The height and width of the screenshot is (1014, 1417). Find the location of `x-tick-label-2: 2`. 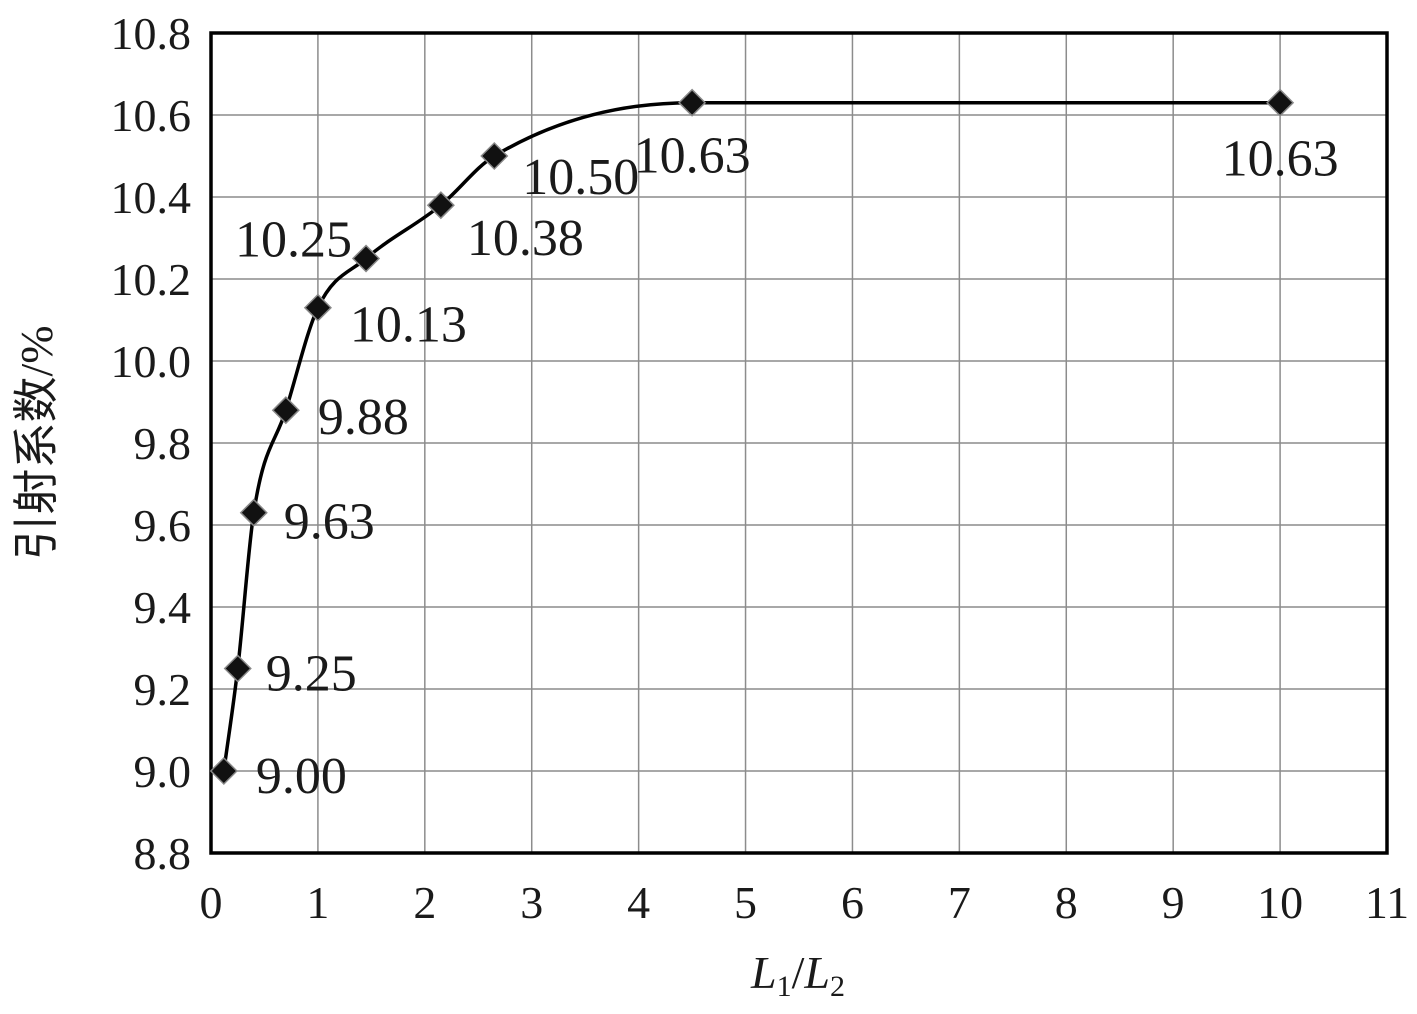

x-tick-label-2: 2 is located at coordinates (424, 902).